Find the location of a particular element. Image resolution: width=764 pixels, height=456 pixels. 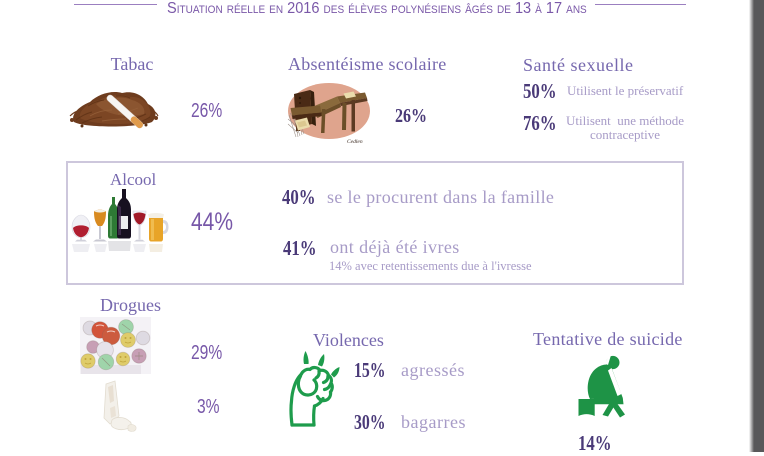

svg-text: Cedlen is located at coordinates (355, 142).